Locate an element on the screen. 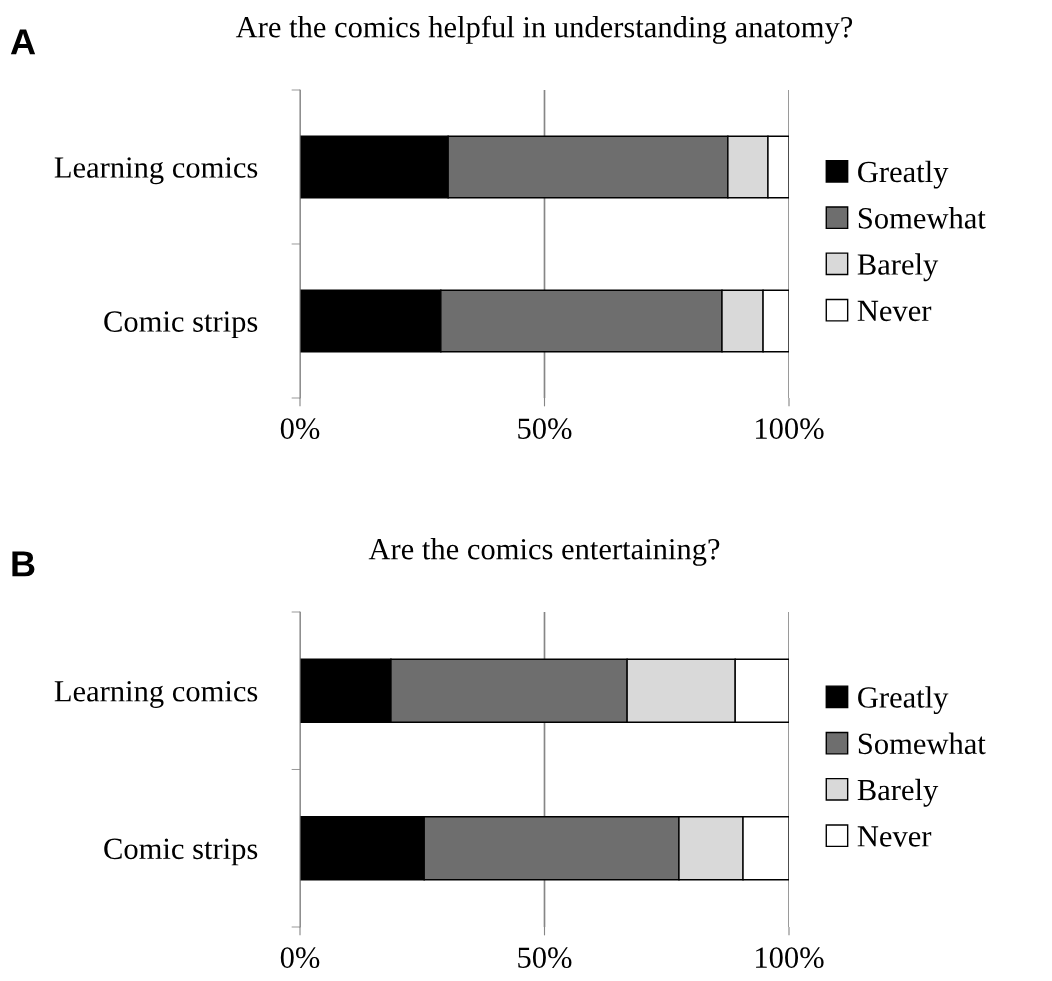  chart-title: Are the comics entertaining? is located at coordinates (544, 552).